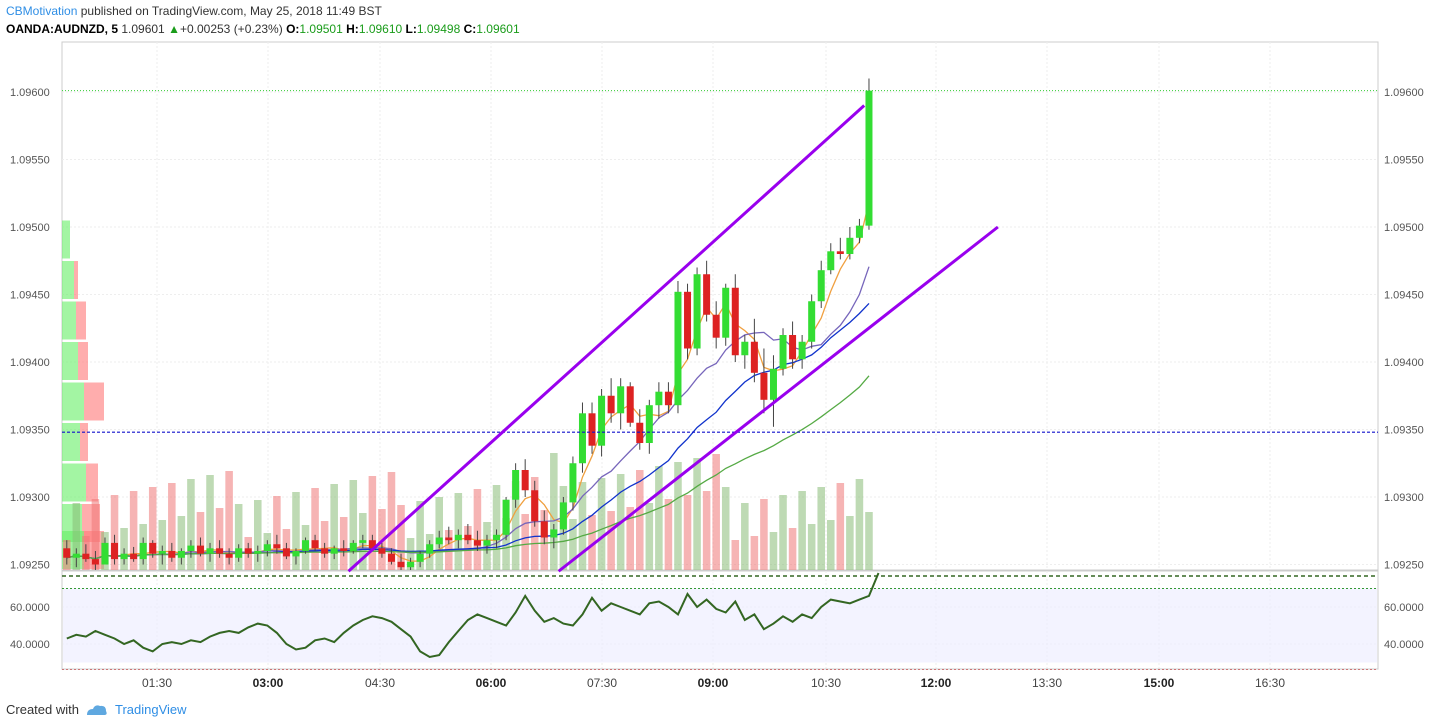 The height and width of the screenshot is (727, 1440). What do you see at coordinates (1404, 498) in the screenshot?
I see `price-label-right: 1.09300` at bounding box center [1404, 498].